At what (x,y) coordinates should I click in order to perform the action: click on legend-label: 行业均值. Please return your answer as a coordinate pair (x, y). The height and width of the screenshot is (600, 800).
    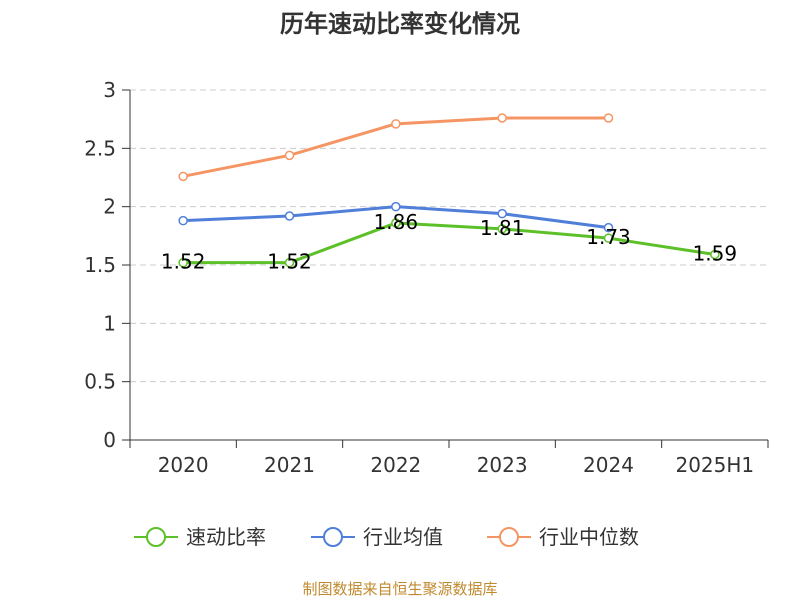
    Looking at the image, I should click on (403, 537).